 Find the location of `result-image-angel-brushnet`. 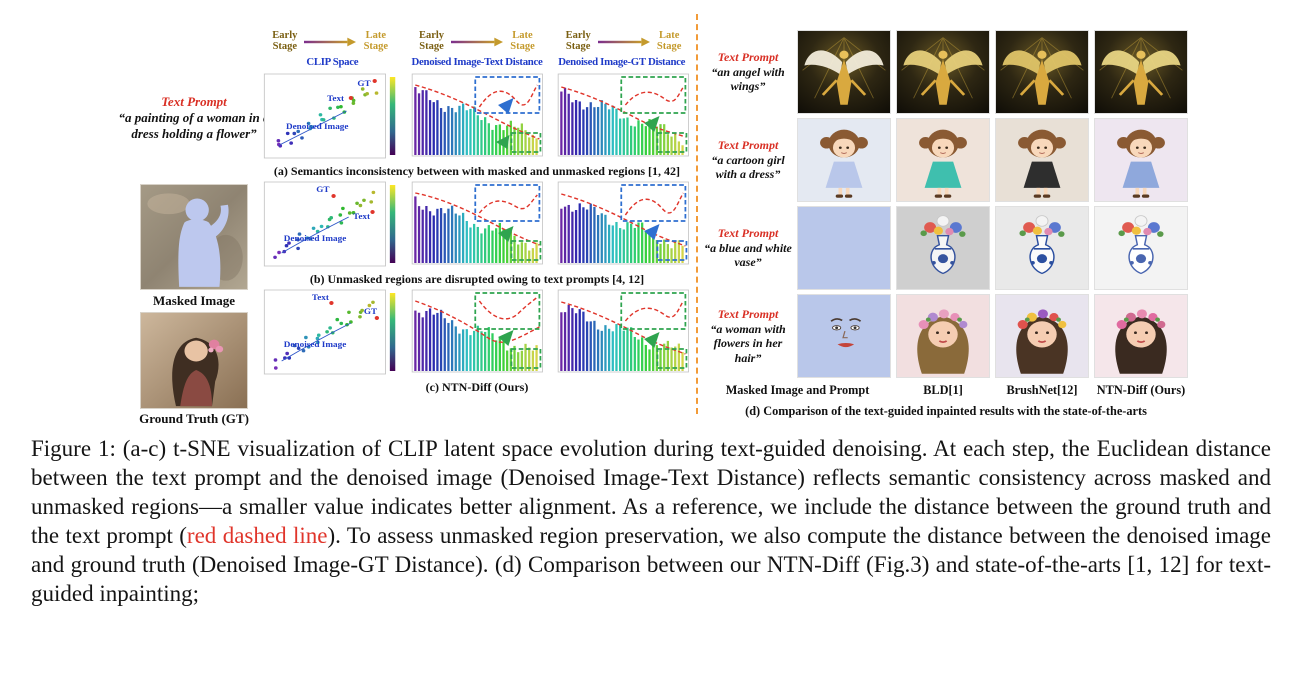

result-image-angel-brushnet is located at coordinates (1042, 72).